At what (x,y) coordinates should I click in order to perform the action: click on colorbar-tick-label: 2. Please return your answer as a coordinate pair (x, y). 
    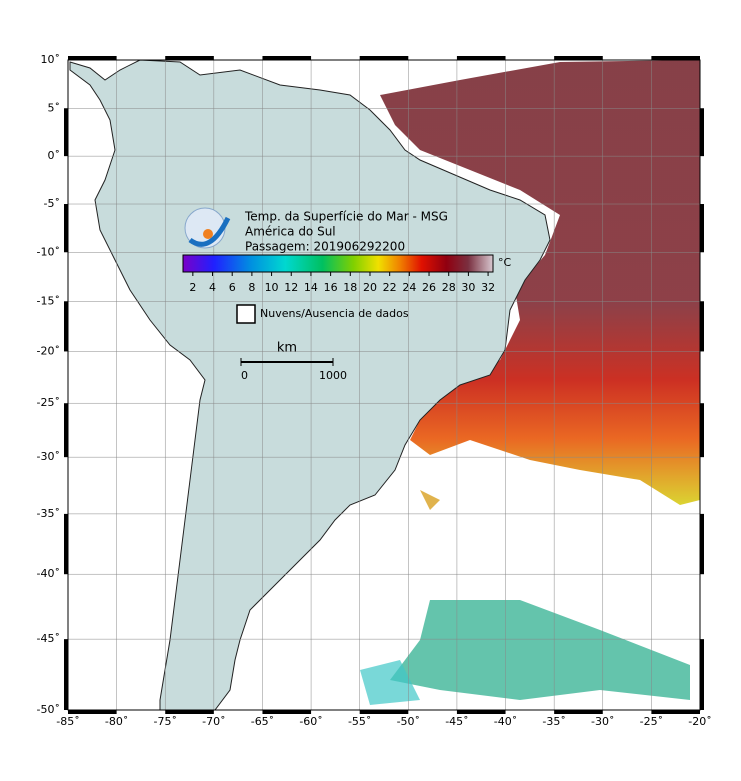
    Looking at the image, I should click on (192, 287).